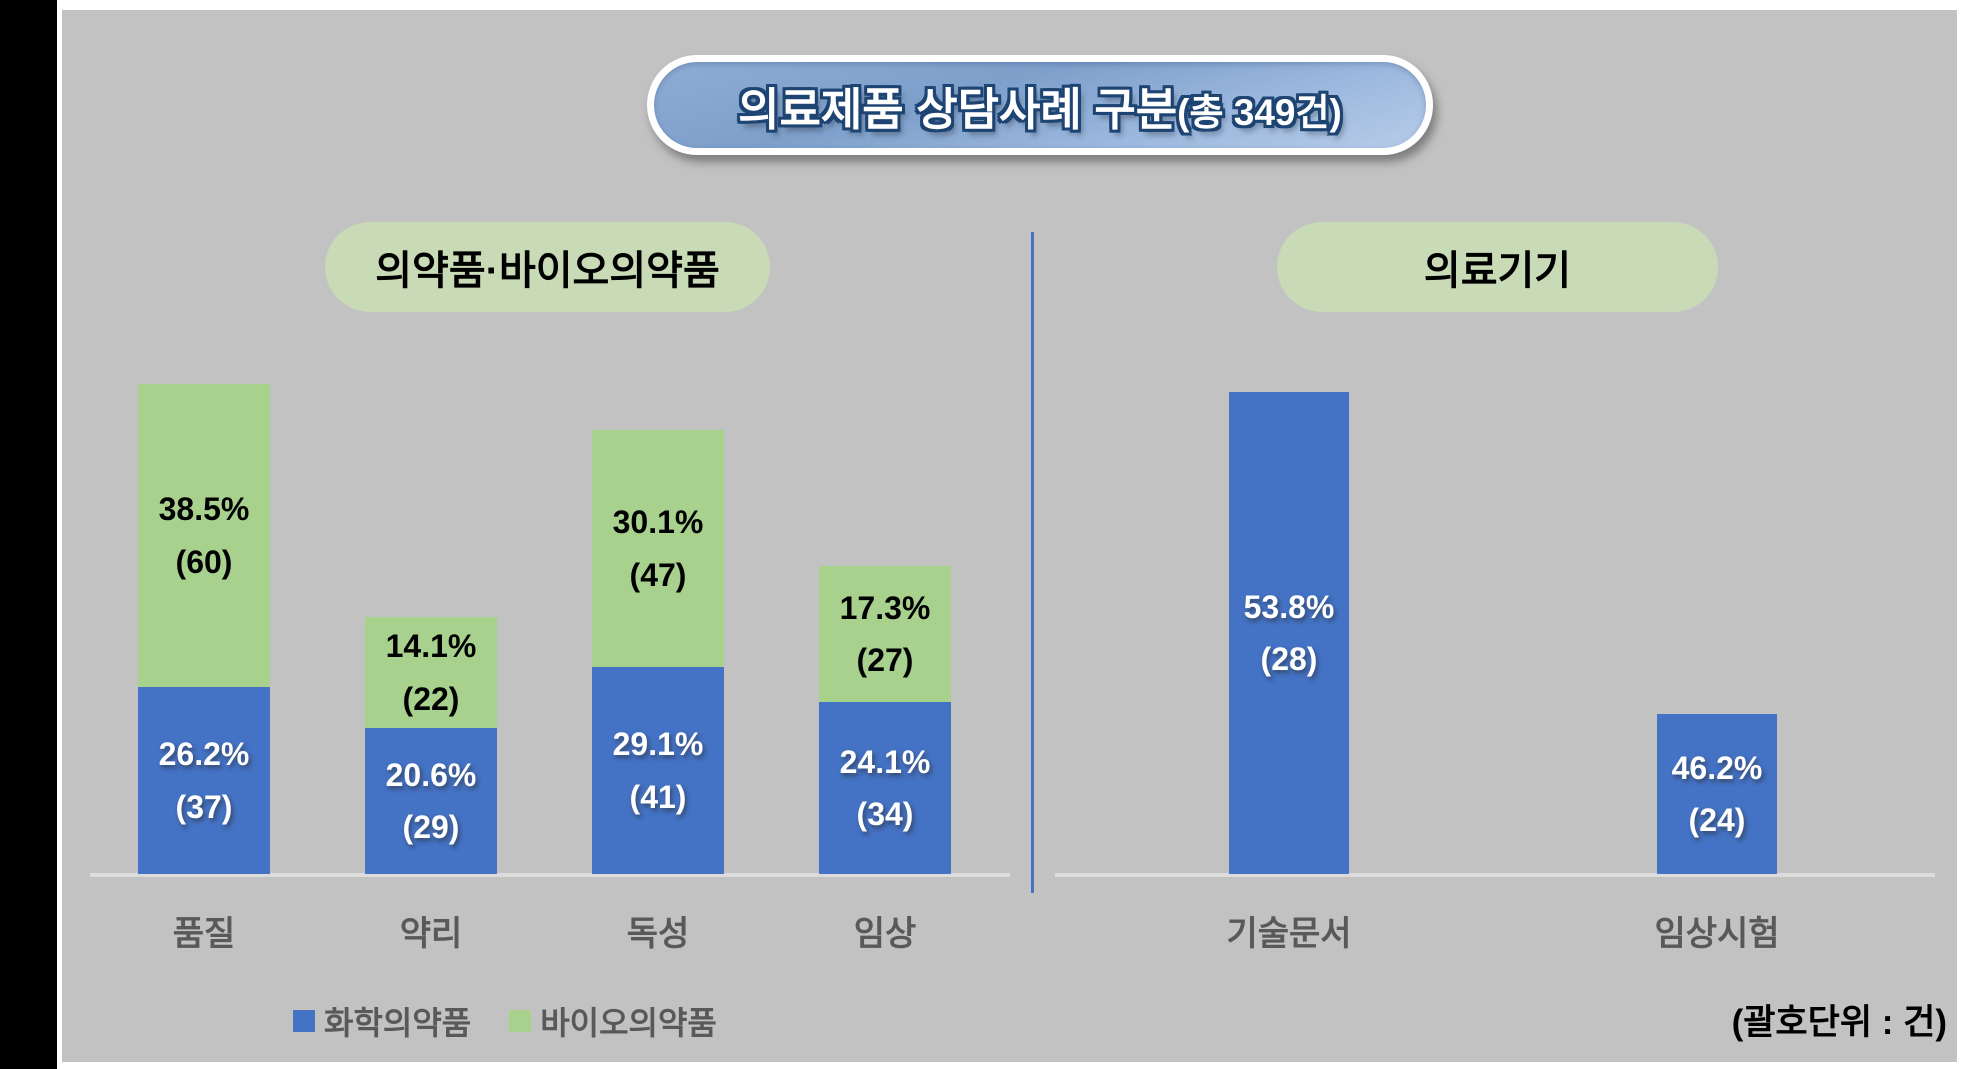 Image resolution: width=1965 pixels, height=1069 pixels. I want to click on bar-percent-label: 29.1%, so click(658, 744).